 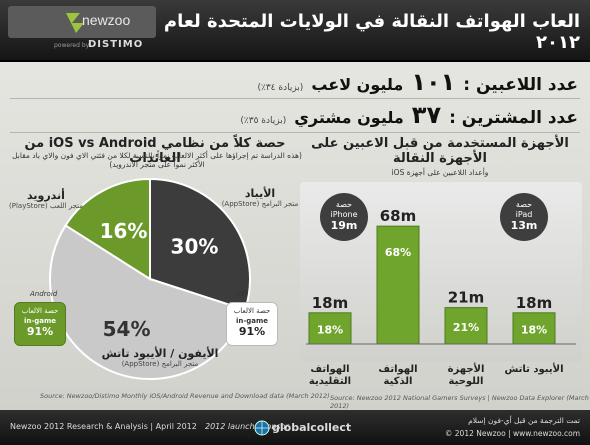 I want to click on stat-payers-unit: مليون مشتري, so click(x=349, y=117).